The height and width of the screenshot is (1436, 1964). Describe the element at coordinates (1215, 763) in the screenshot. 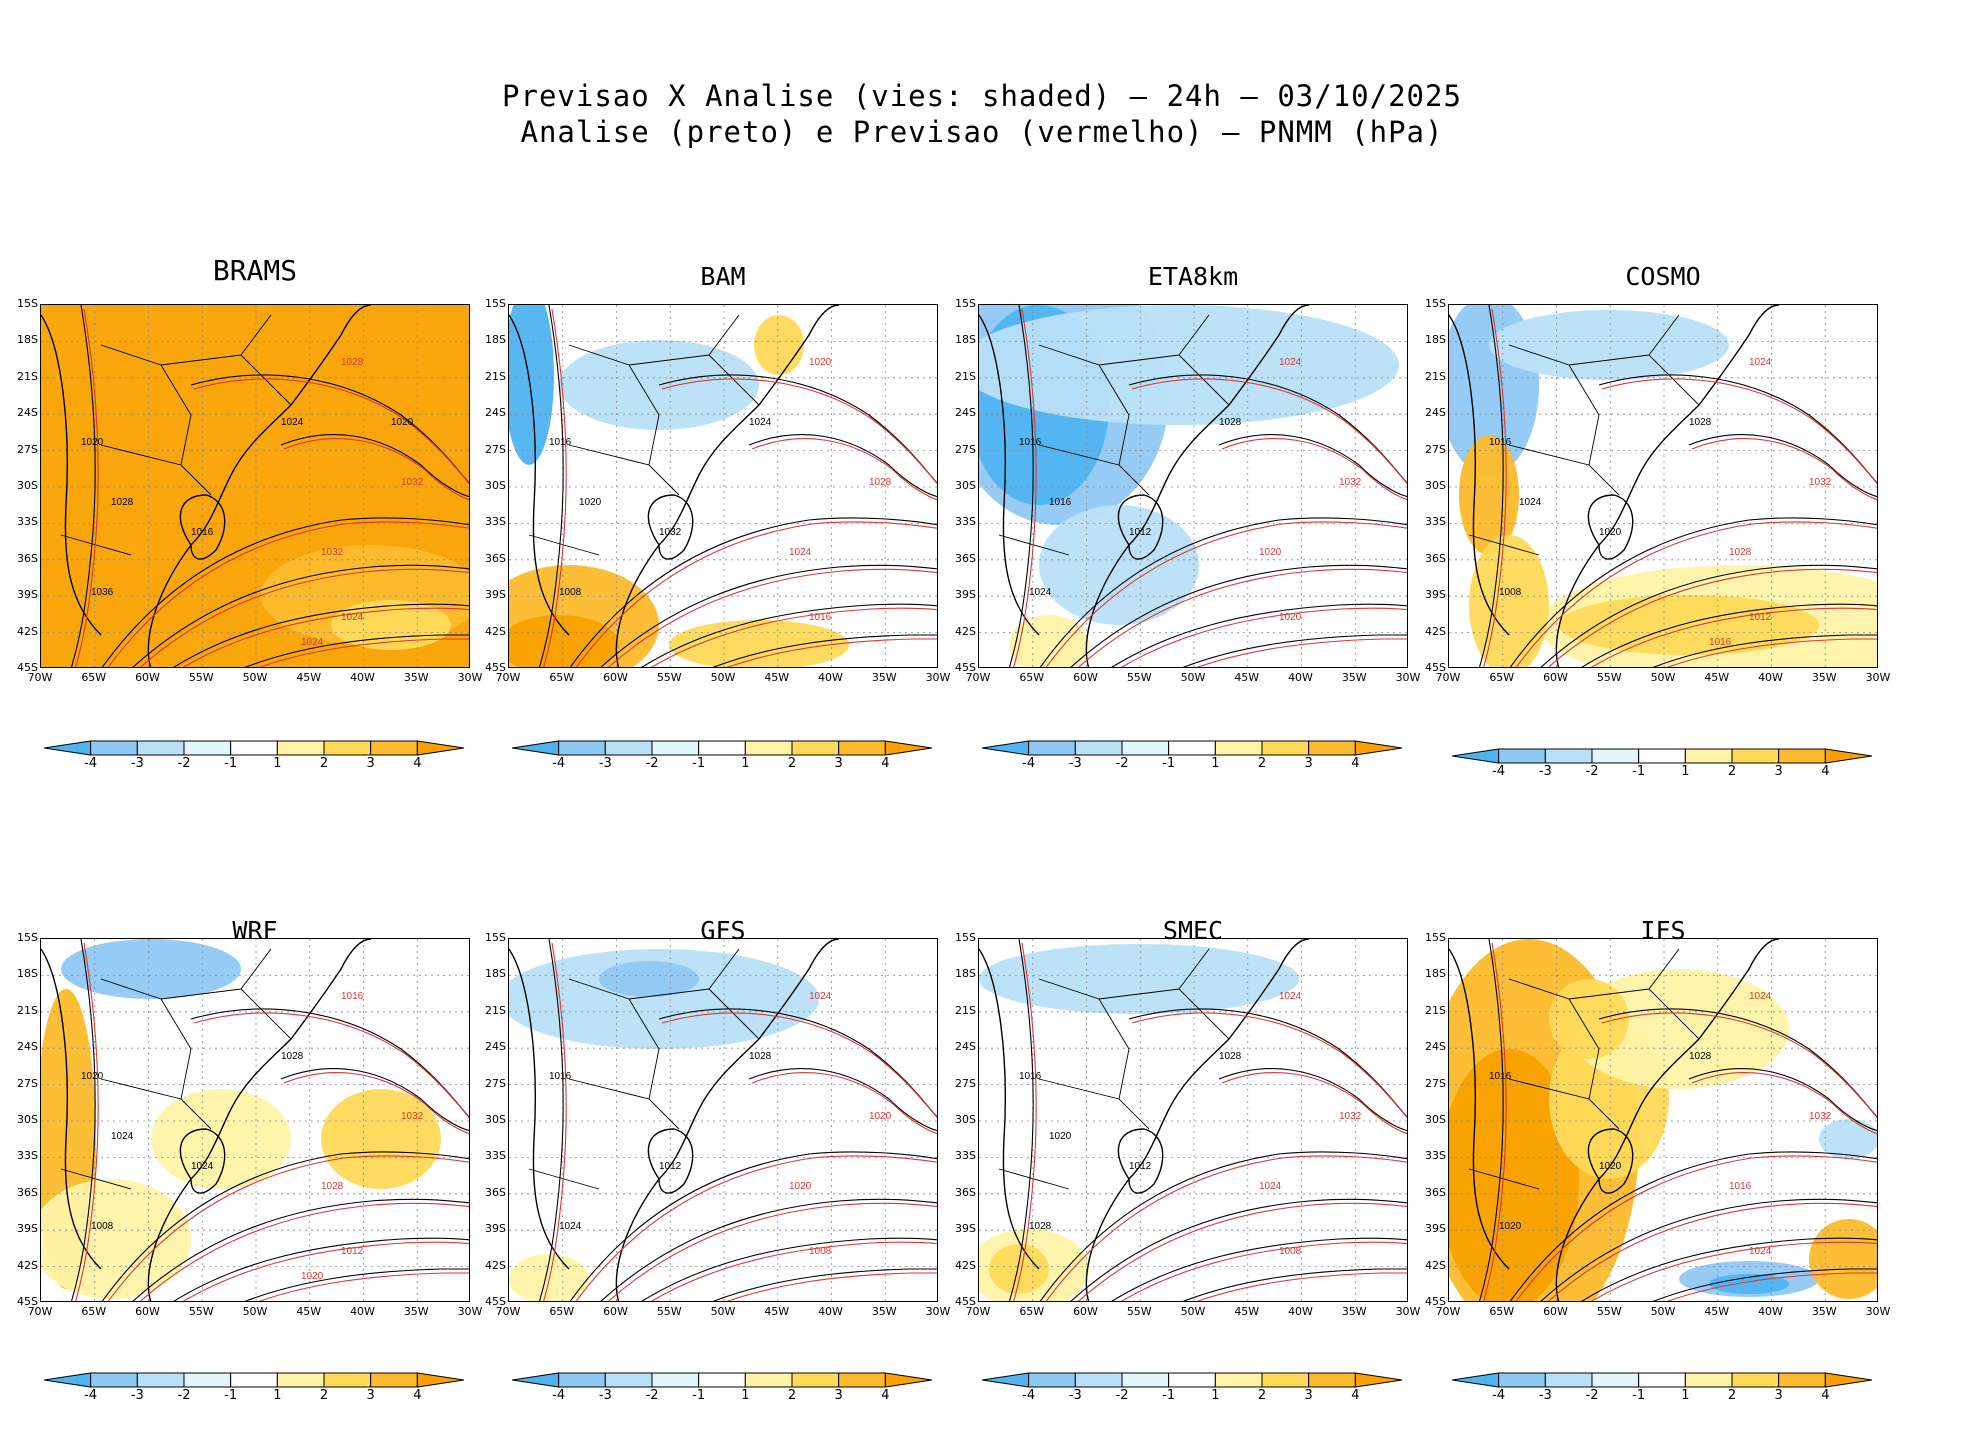

I see `colorbar-tick-label: 1` at that location.